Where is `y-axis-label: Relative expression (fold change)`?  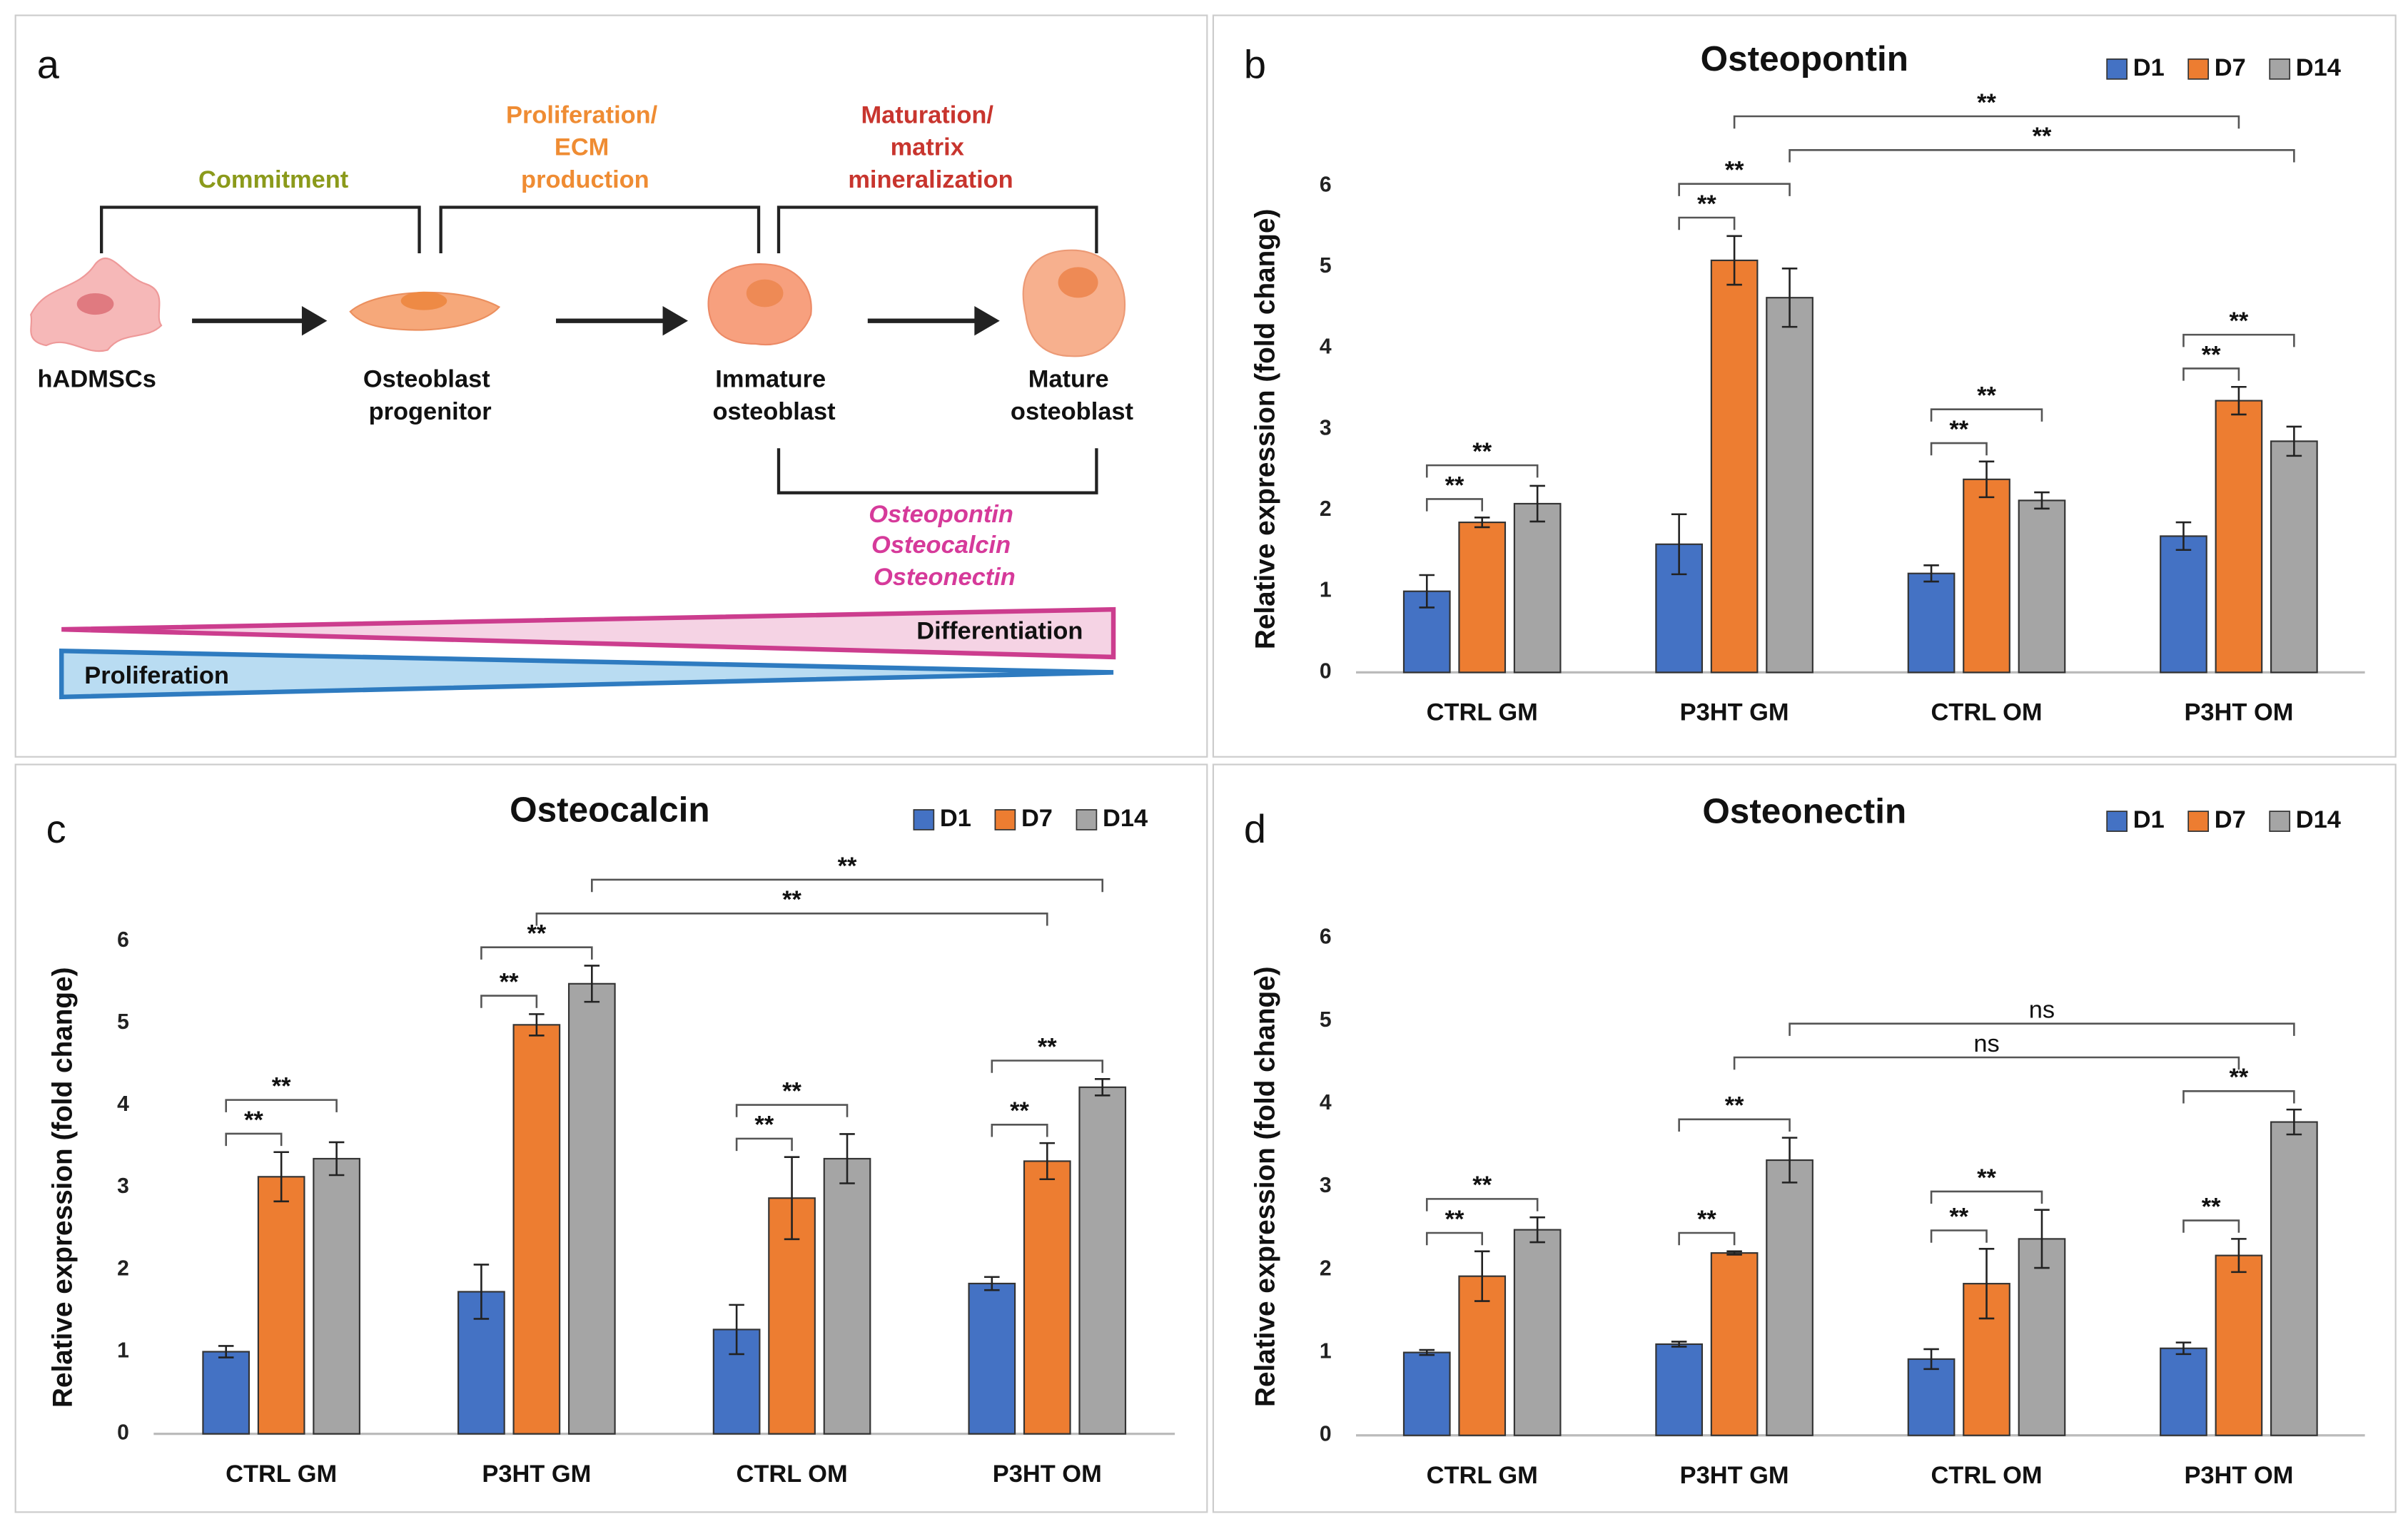 y-axis-label: Relative expression (fold change) is located at coordinates (1265, 1186).